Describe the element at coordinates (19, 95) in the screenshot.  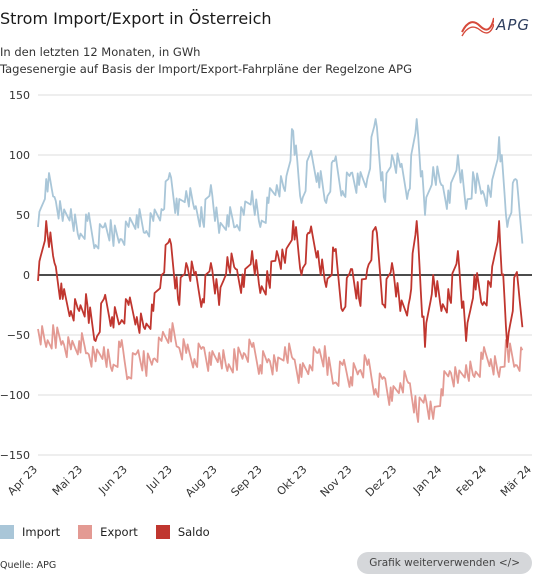
I see `y-tick-label: 150` at that location.